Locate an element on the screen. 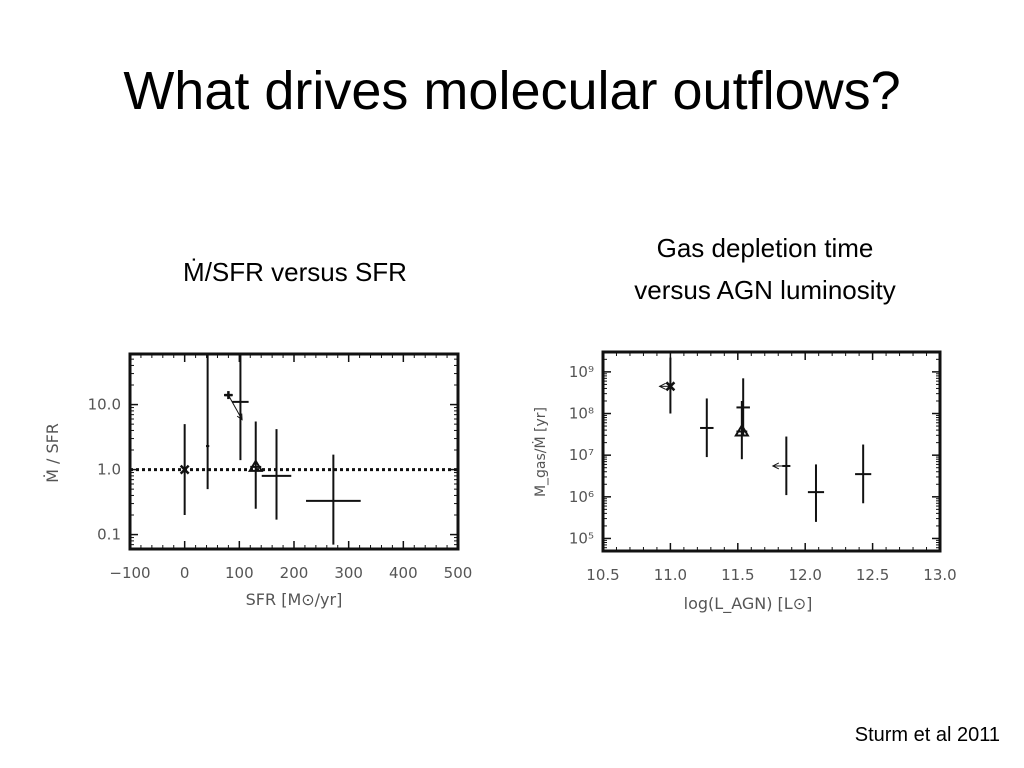  right-x-tick-label: 13.0 is located at coordinates (939, 575).